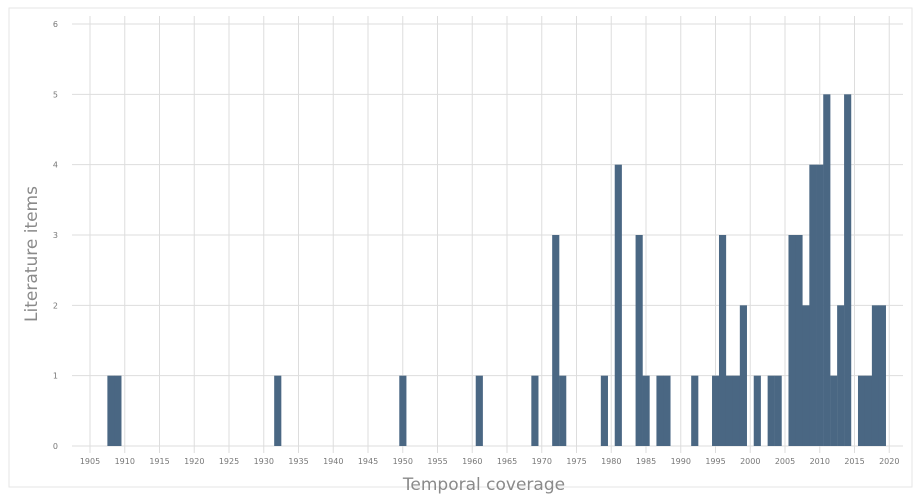 Image resolution: width=921 pixels, height=495 pixels. What do you see at coordinates (90, 461) in the screenshot?
I see `x-tick-label: 1905` at bounding box center [90, 461].